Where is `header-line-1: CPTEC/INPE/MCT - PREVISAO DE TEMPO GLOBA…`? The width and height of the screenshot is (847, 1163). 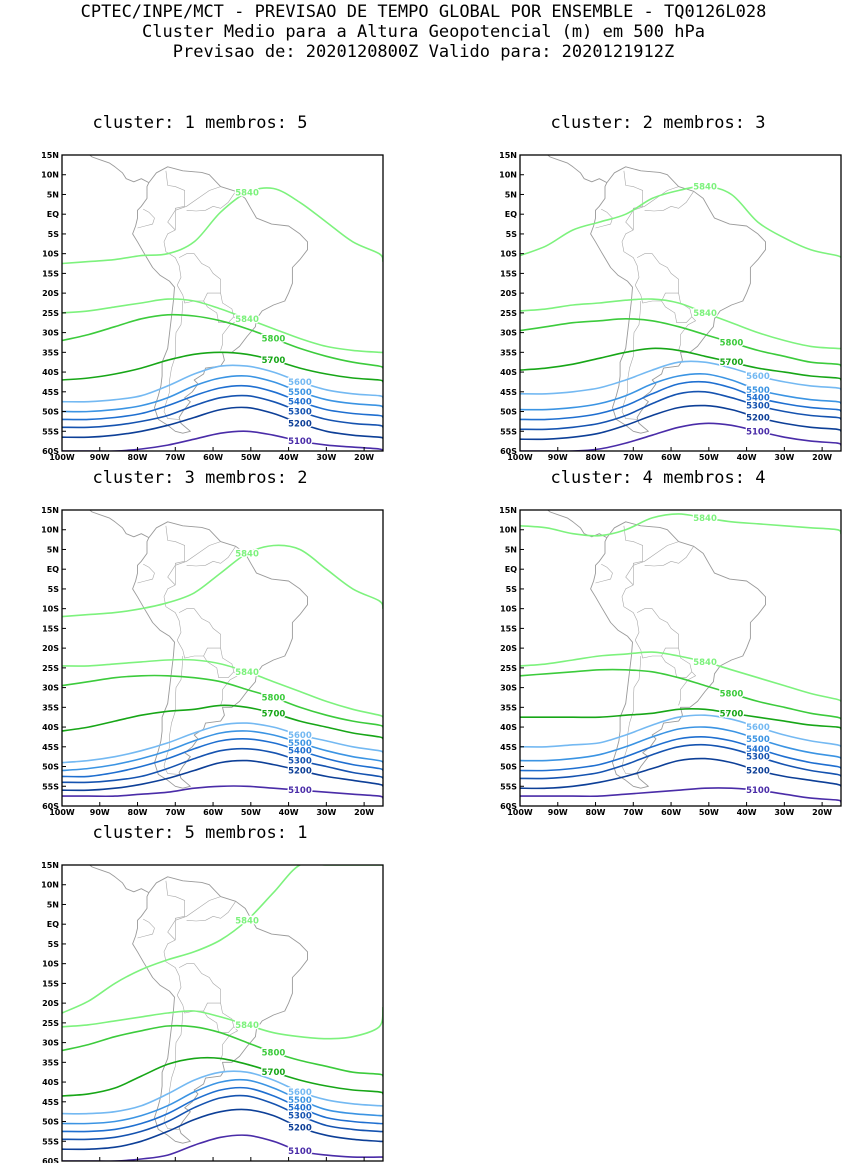
header-line-1: CPTEC/INPE/MCT - PREVISAO DE TEMPO GLOBA… is located at coordinates (423, 12).